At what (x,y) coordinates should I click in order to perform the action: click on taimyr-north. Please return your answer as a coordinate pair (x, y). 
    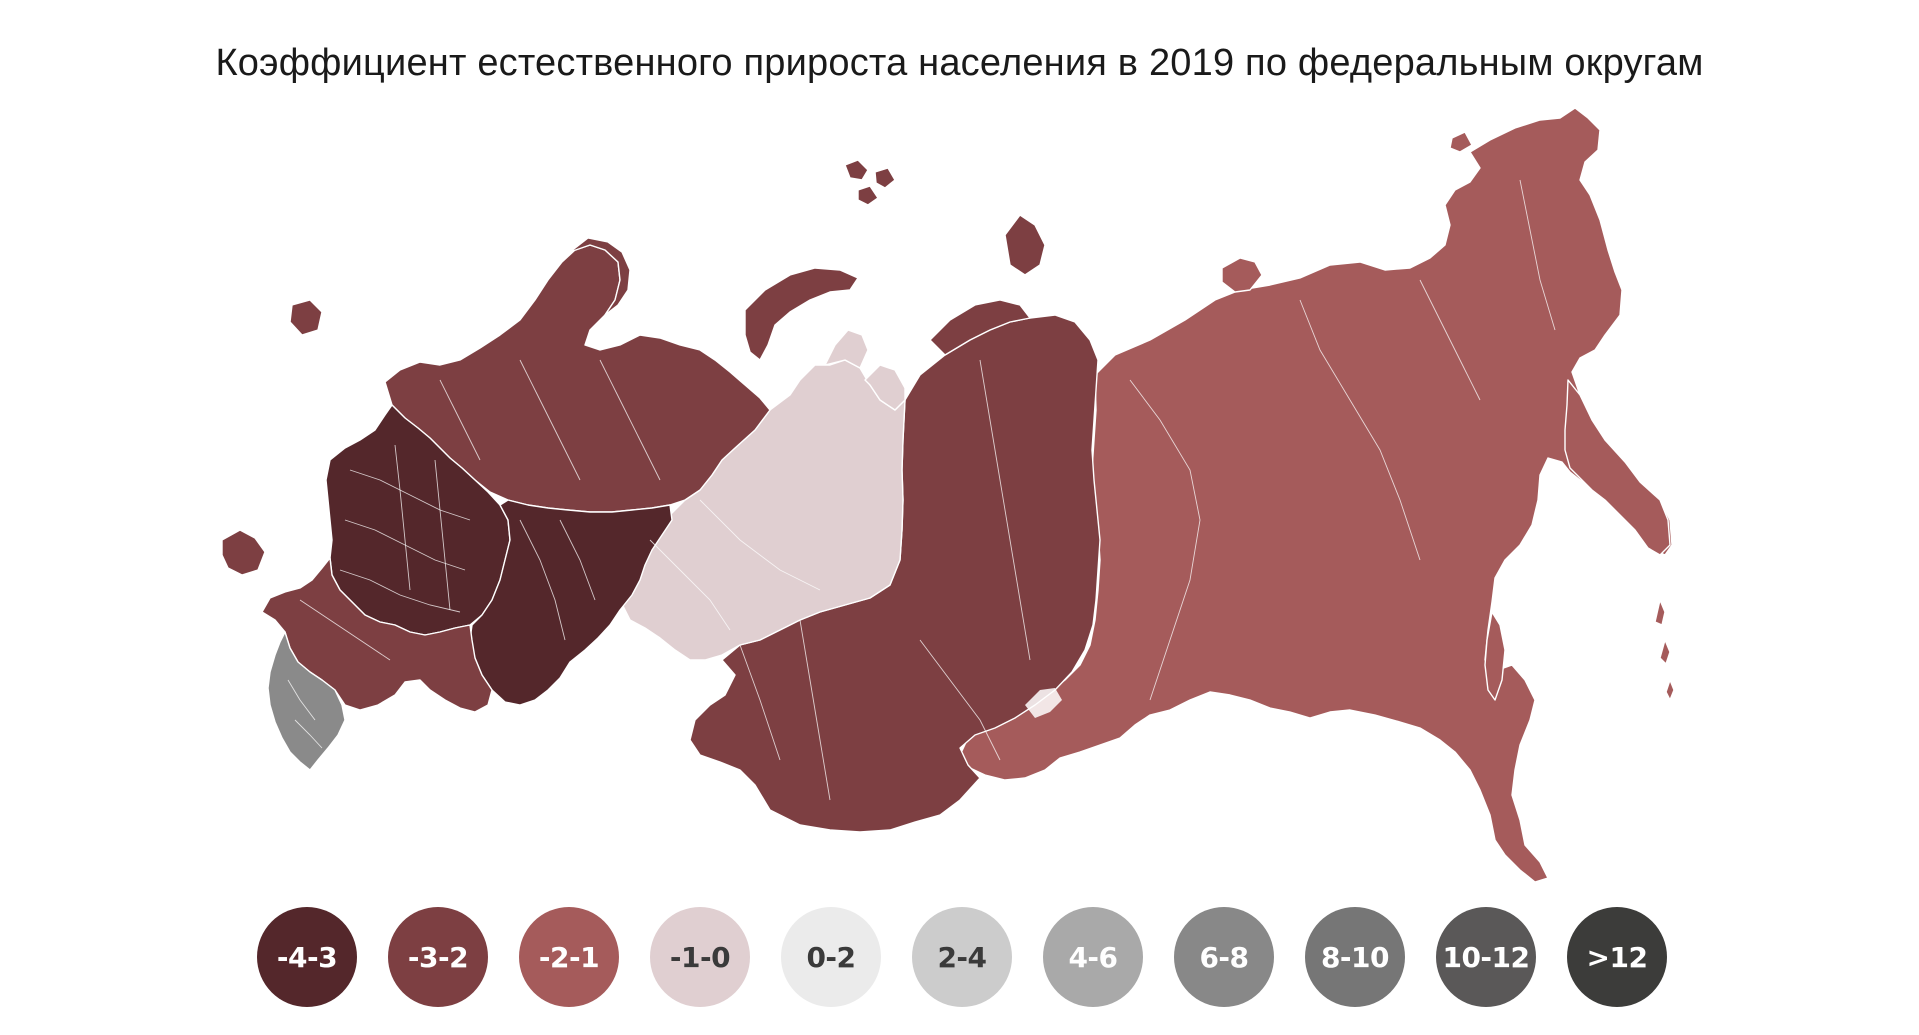
    Looking at the image, I should click on (980, 327).